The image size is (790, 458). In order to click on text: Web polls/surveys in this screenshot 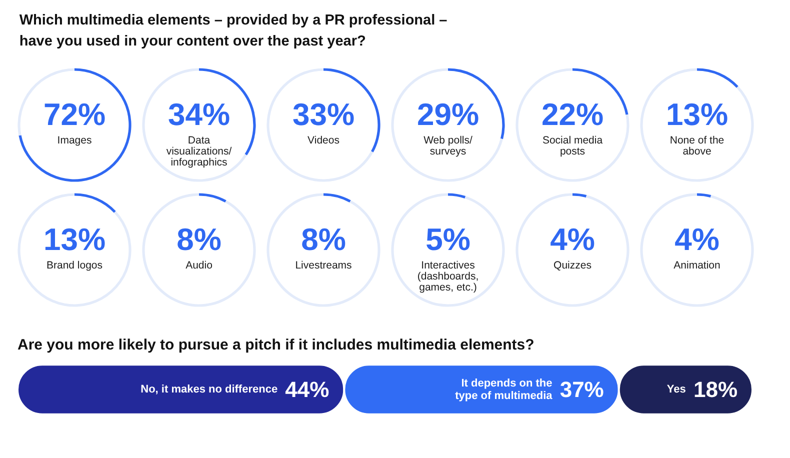, I will do `click(448, 146)`.